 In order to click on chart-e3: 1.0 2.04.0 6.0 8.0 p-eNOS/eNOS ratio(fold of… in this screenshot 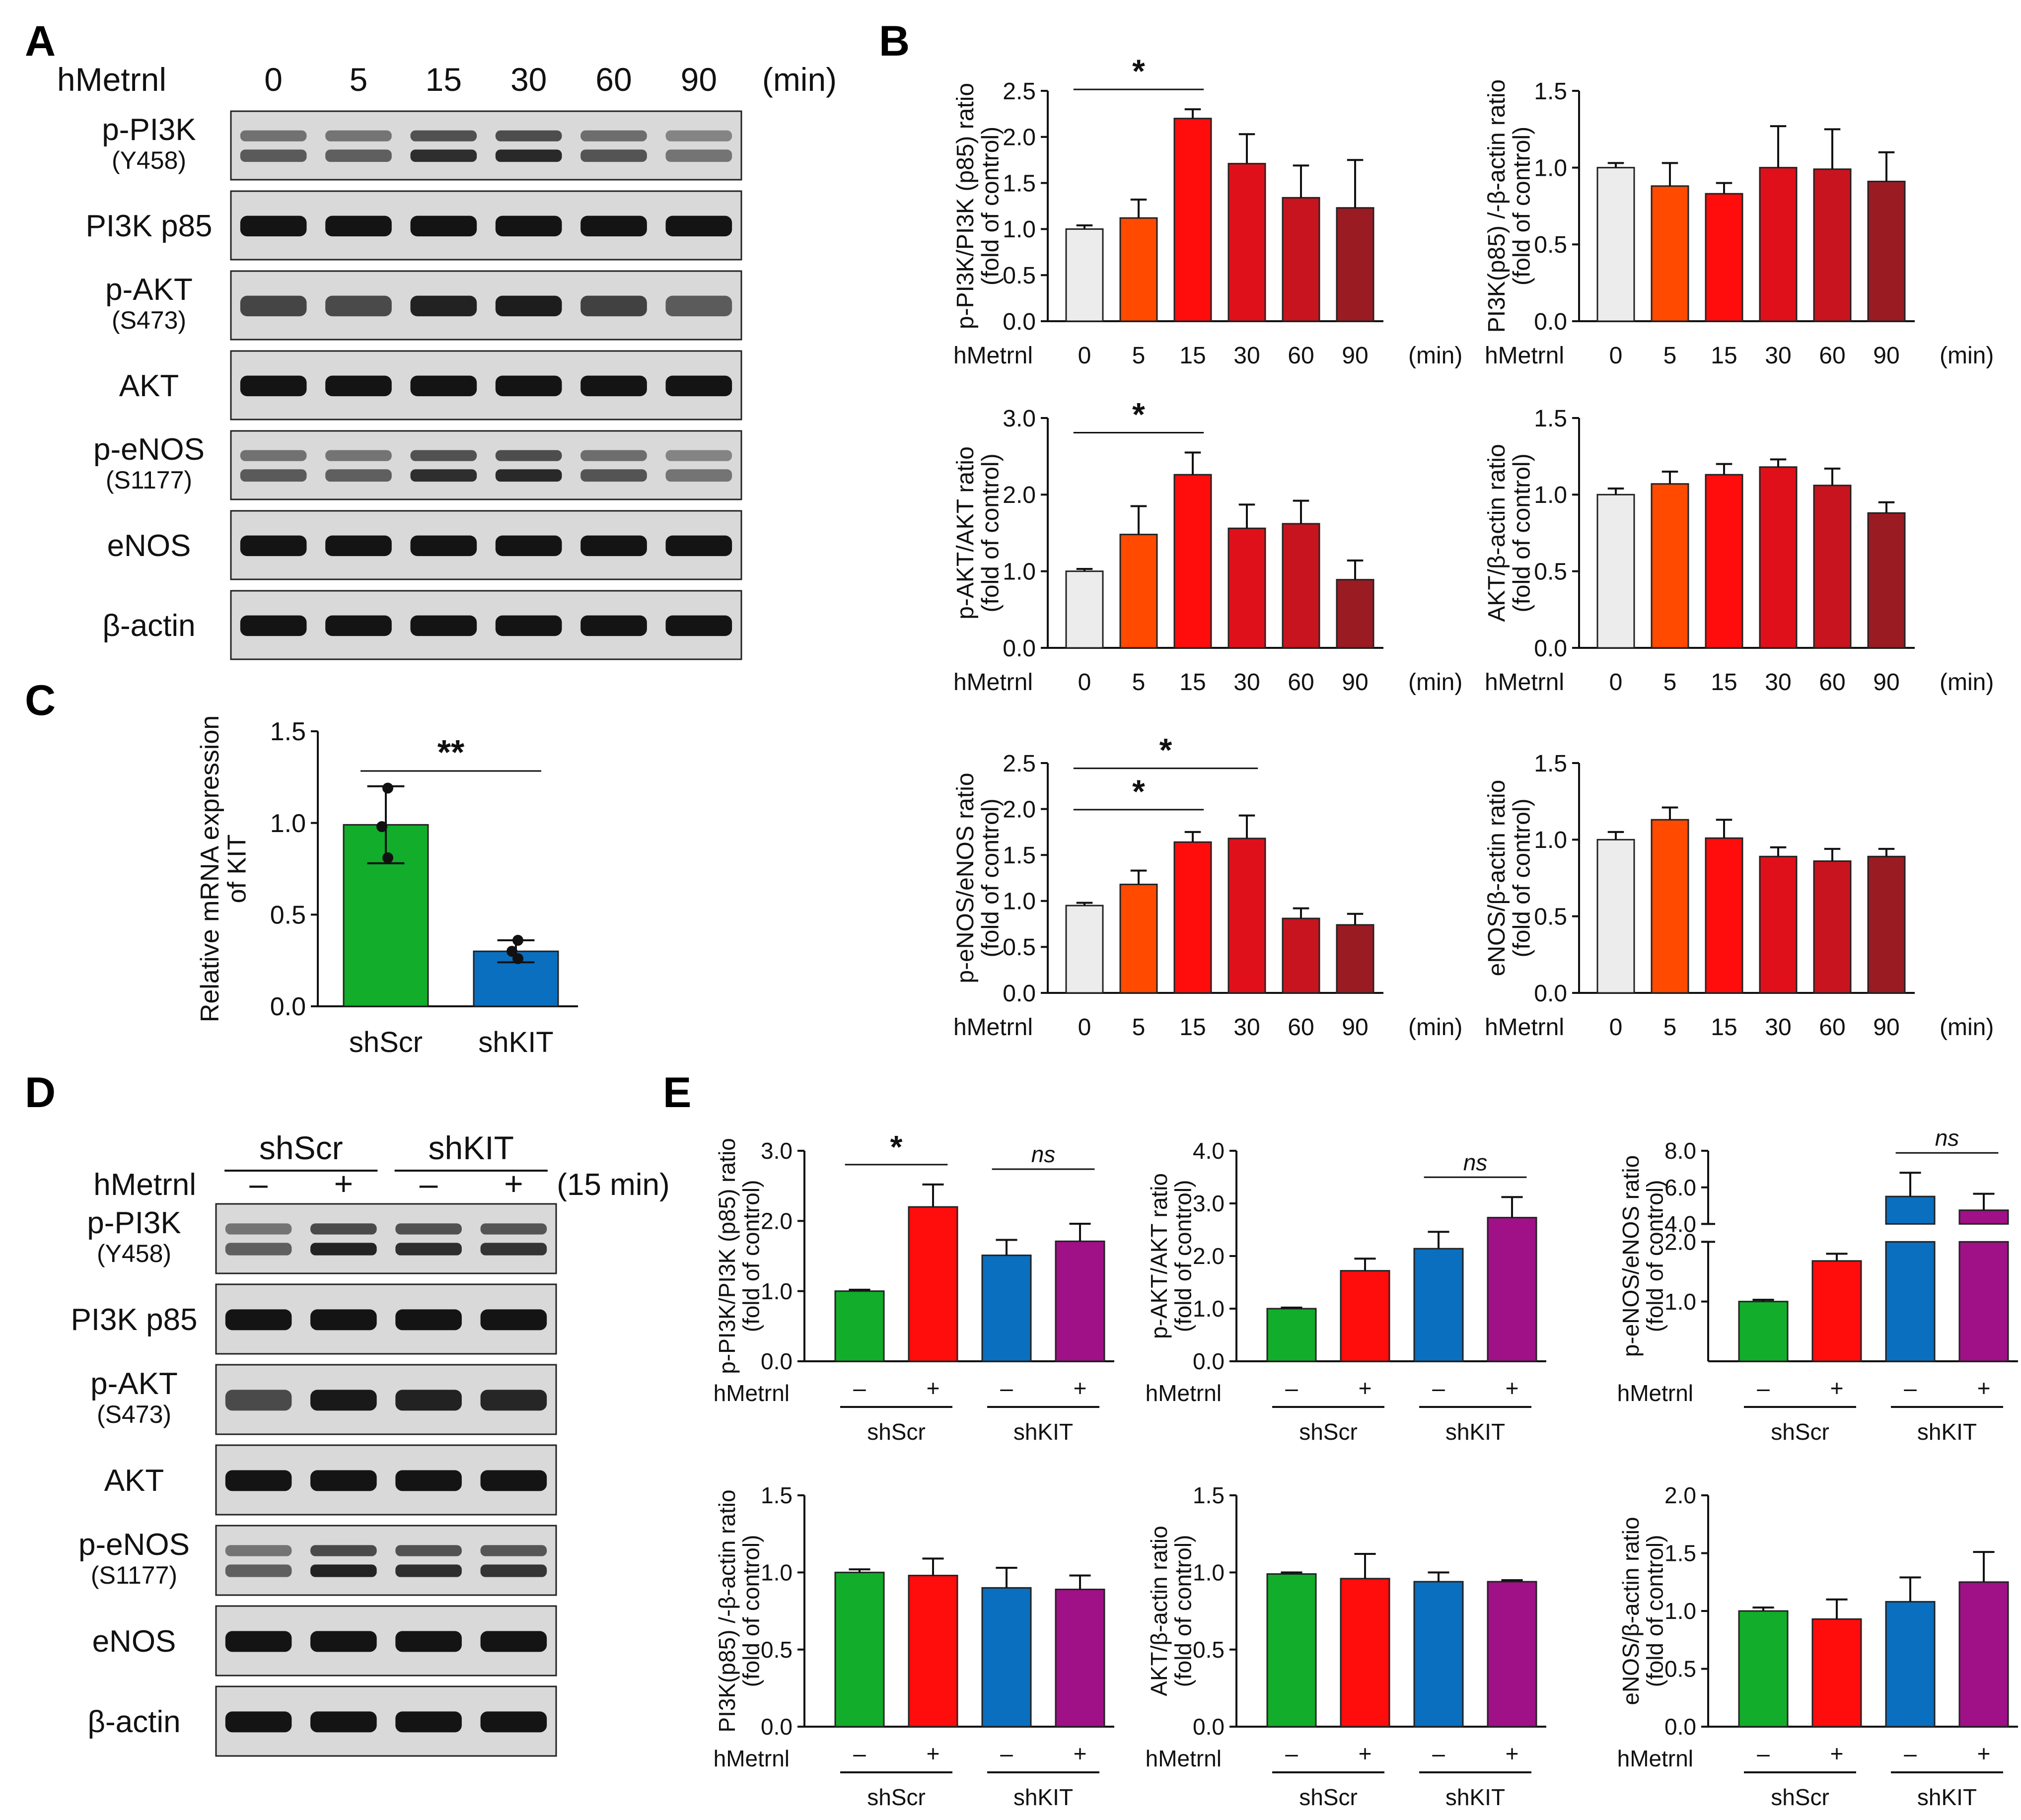, I will do `click(1818, 1285)`.